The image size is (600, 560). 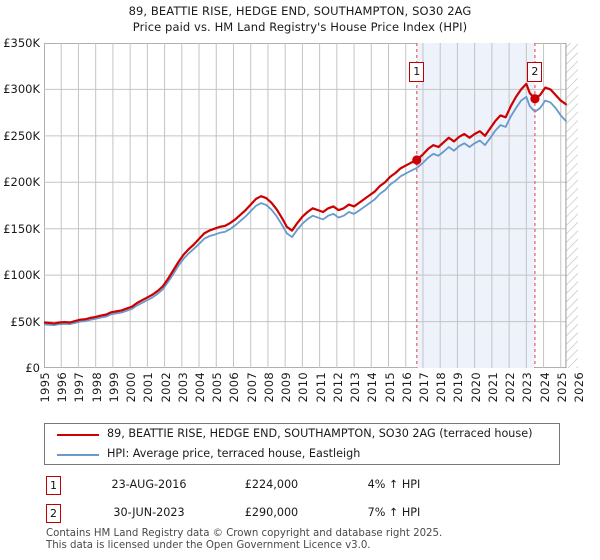 I want to click on transaction-hpi-delta: 4% ↑ HPI, so click(x=394, y=484).